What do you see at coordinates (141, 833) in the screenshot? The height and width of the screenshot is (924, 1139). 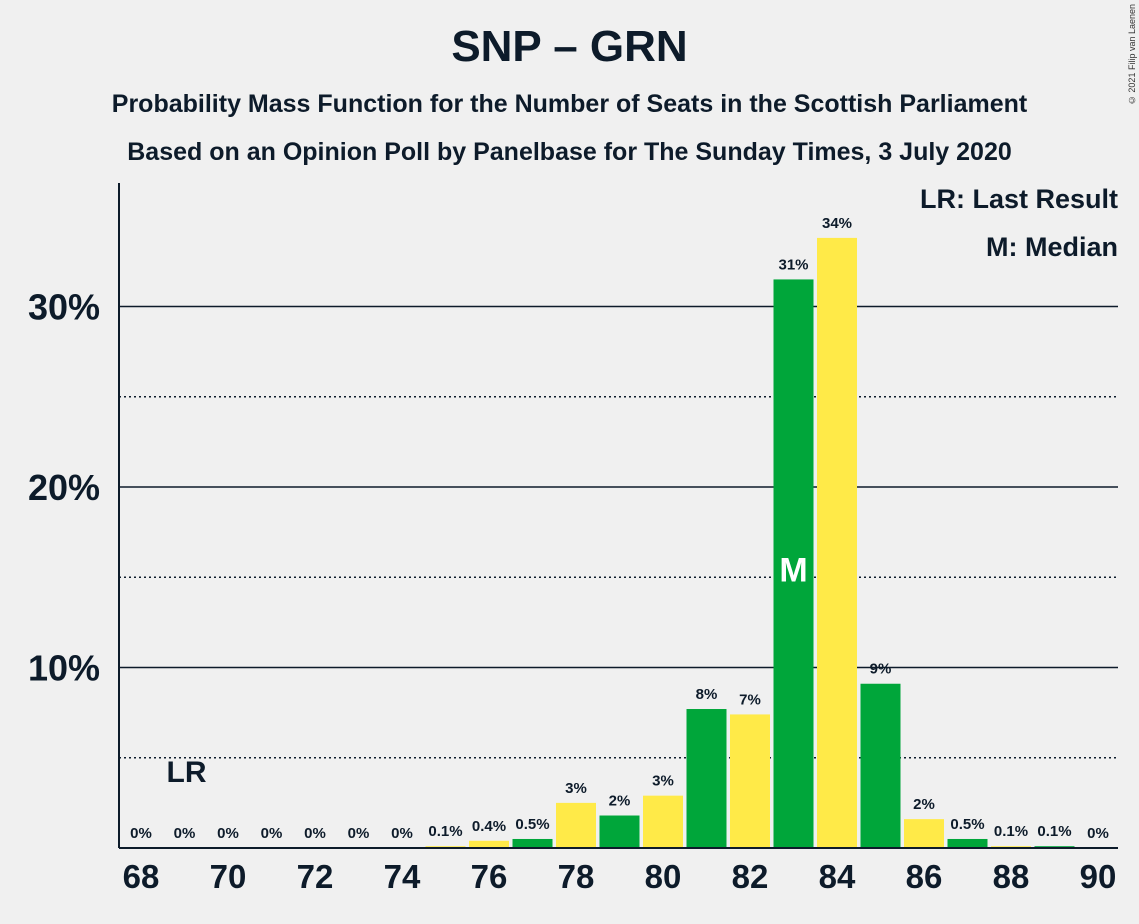 I see `data-label-seat-68: 0%` at bounding box center [141, 833].